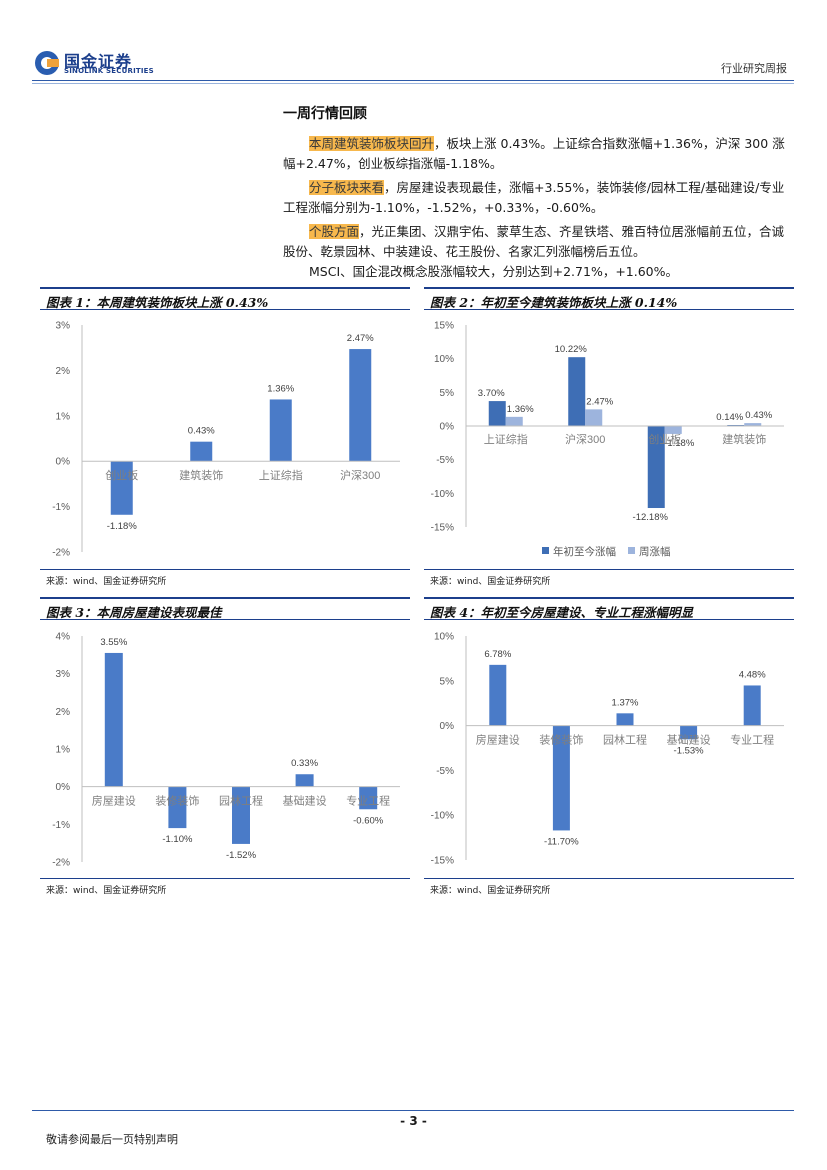  I want to click on footer-disclaimer: 敬请参阅最后一页特别声明, so click(112, 1139).